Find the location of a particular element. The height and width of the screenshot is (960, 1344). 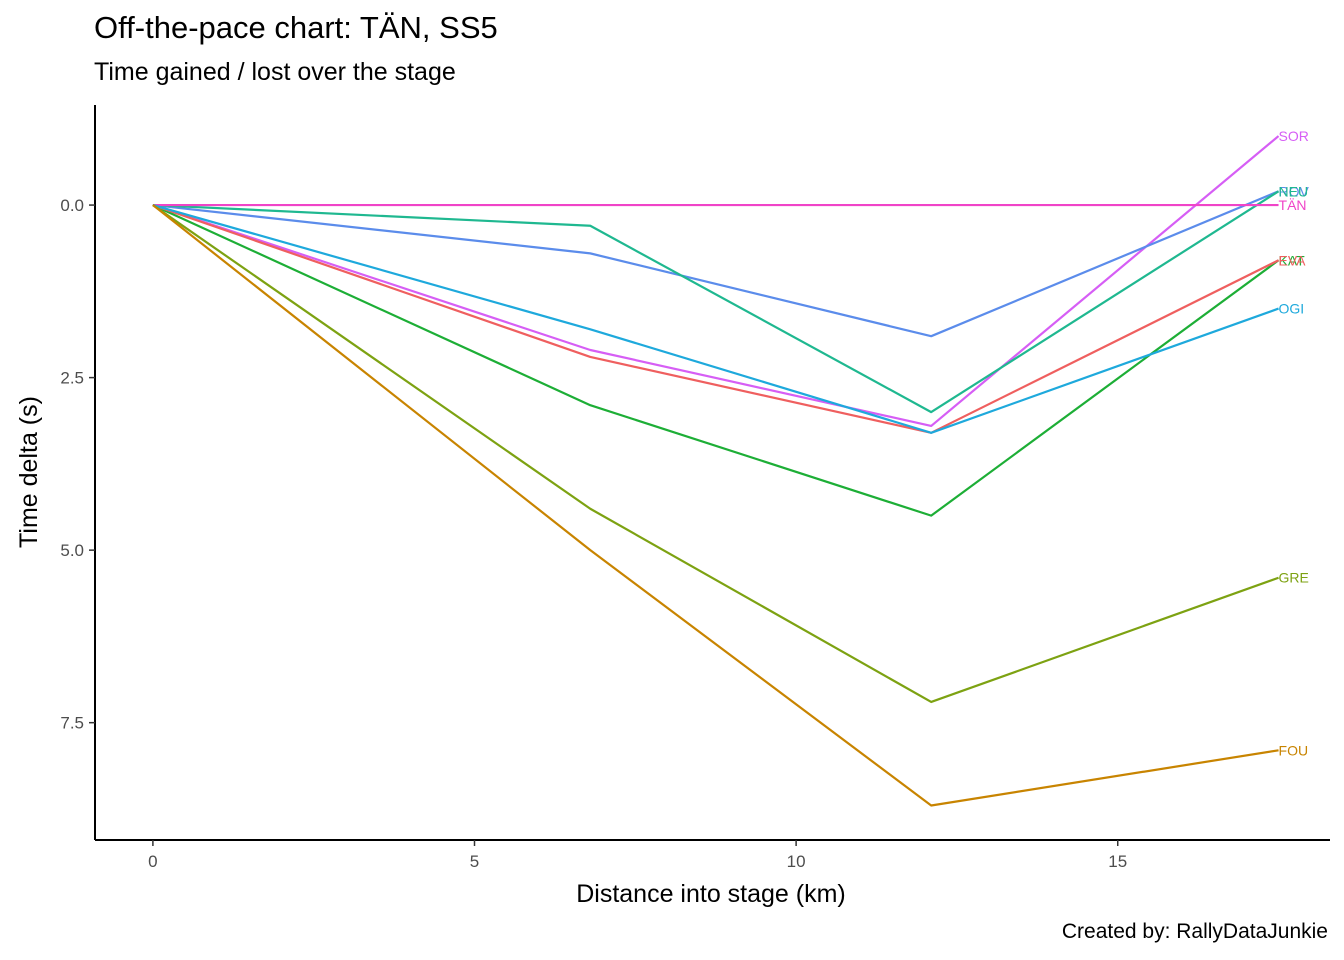

series-label-gre: GRE is located at coordinates (1294, 578).